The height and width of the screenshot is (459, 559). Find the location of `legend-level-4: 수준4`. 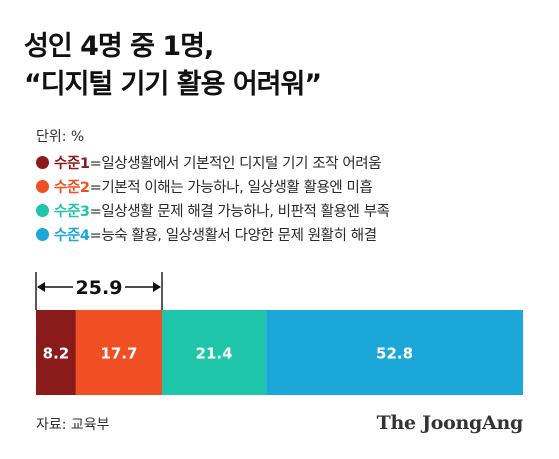

legend-level-4: 수준4 is located at coordinates (72, 235).